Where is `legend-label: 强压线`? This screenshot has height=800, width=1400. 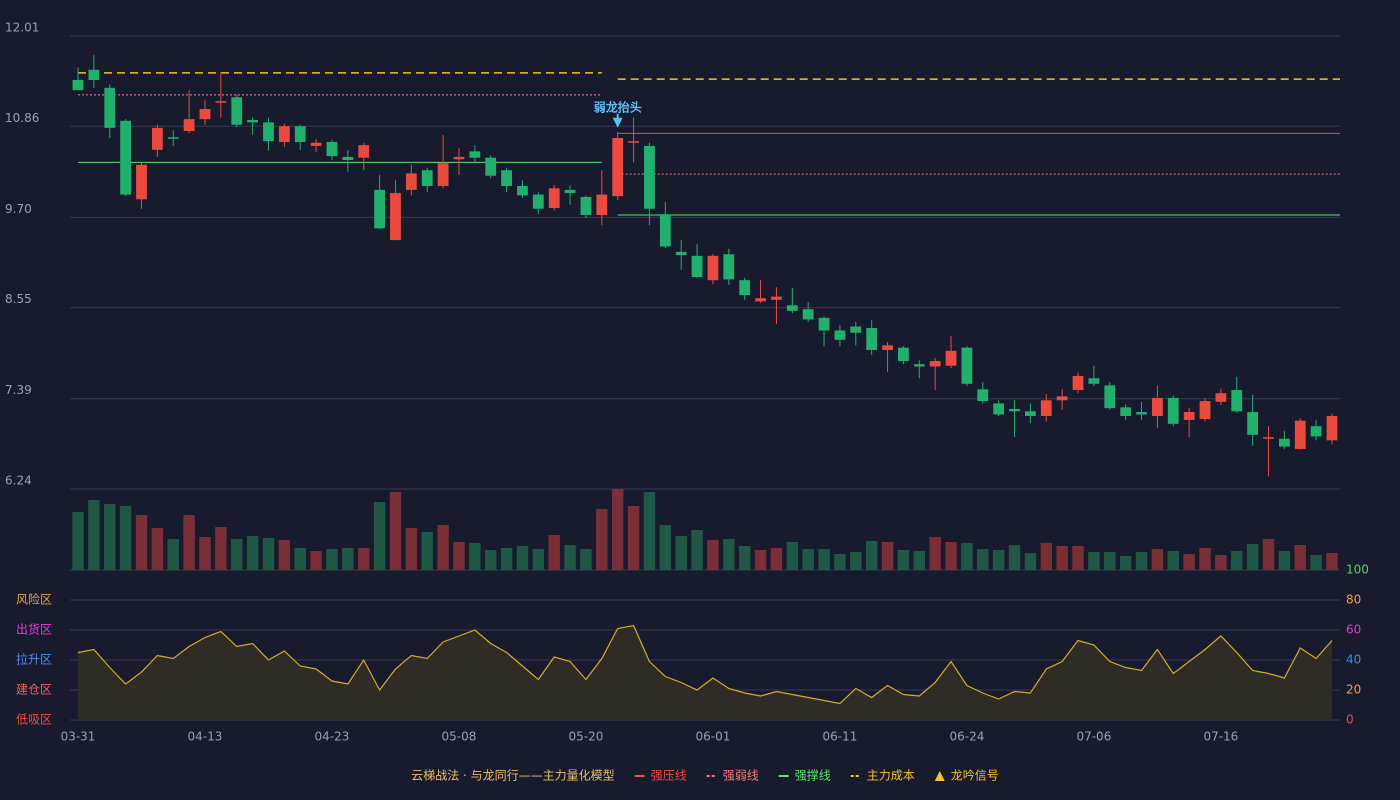
legend-label: 强压线 is located at coordinates (669, 776).